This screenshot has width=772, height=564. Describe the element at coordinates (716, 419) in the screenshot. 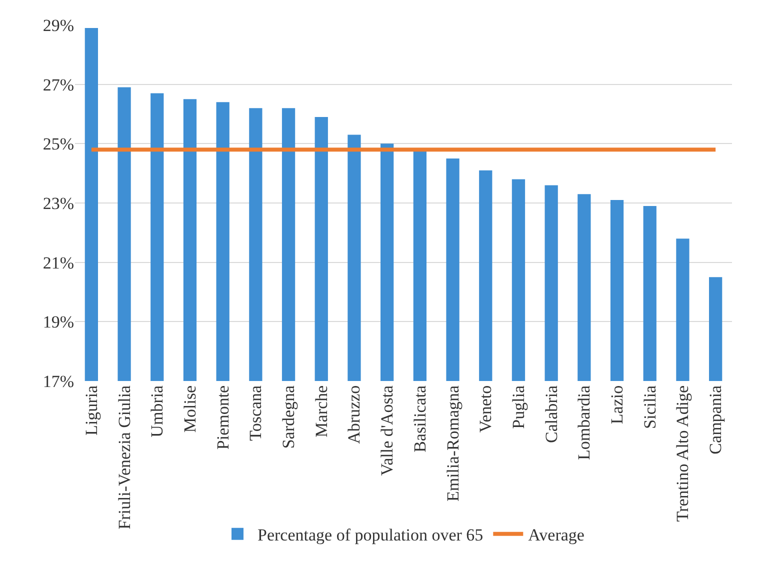

I see `x-tick-label: Campania` at that location.